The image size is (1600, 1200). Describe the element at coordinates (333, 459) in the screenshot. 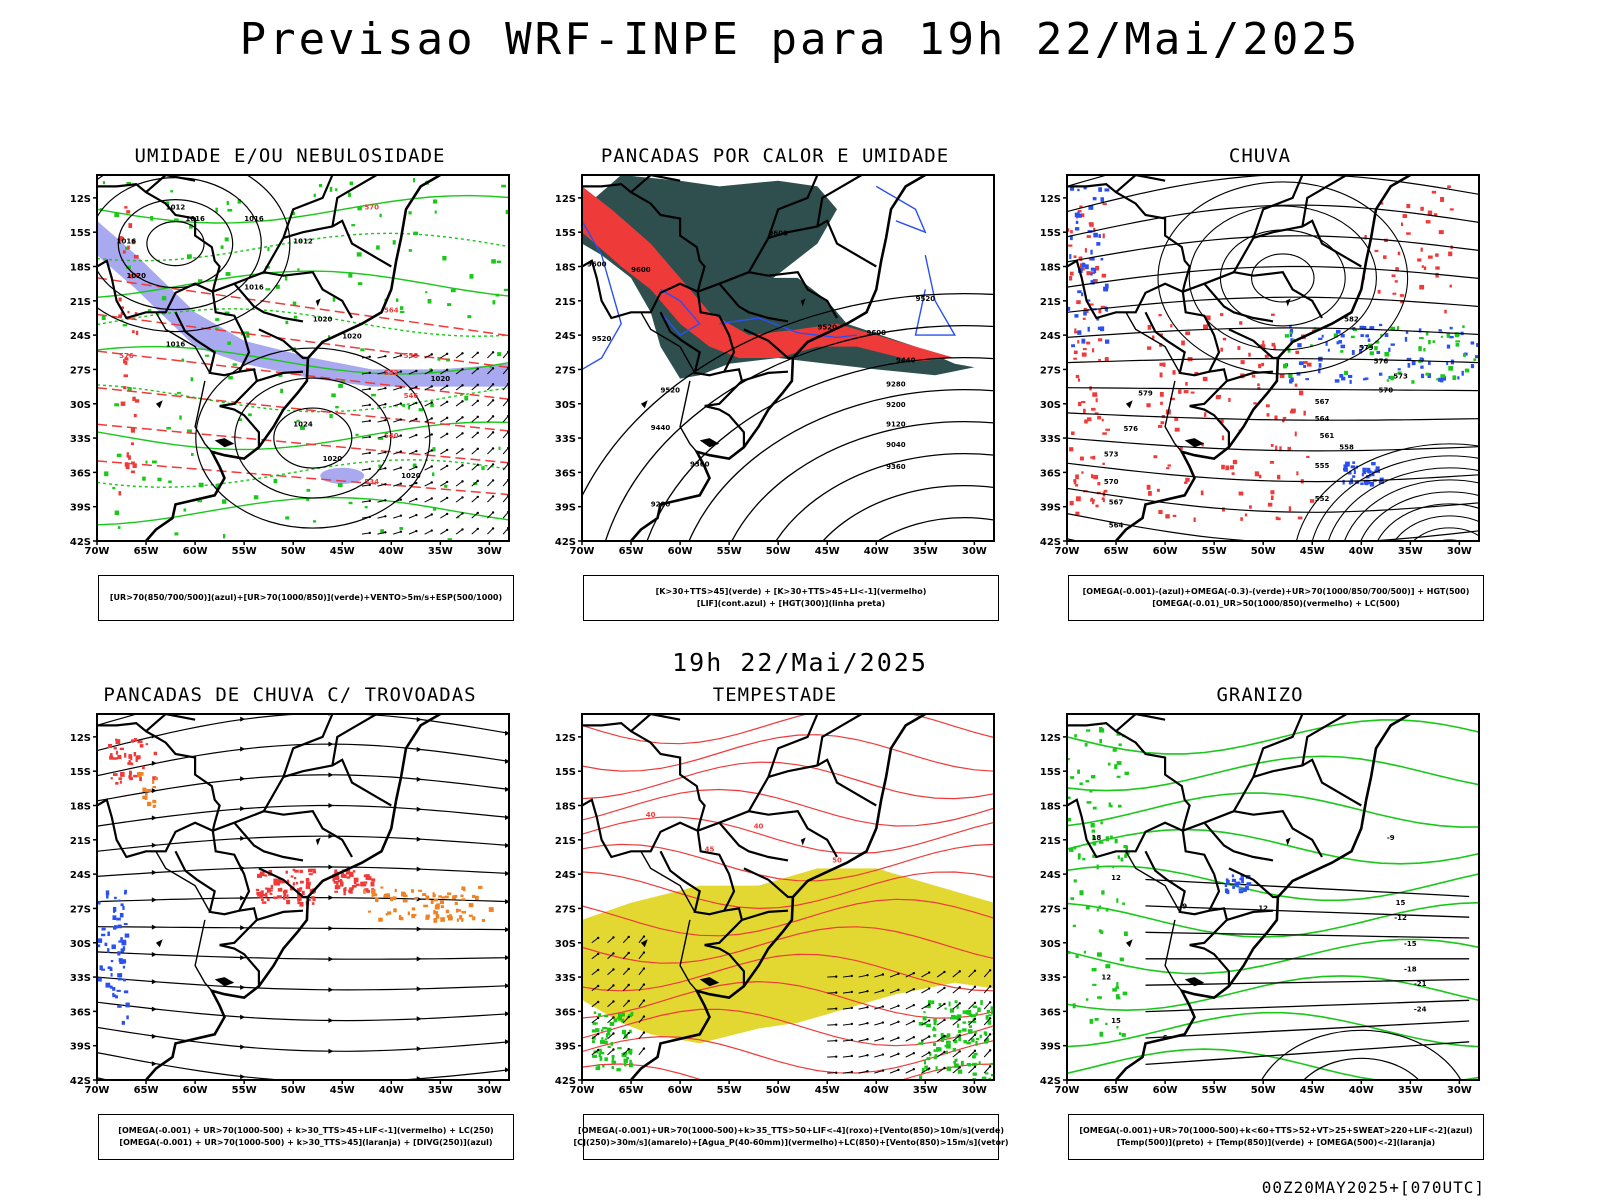

I see `contour-label: 1020` at that location.